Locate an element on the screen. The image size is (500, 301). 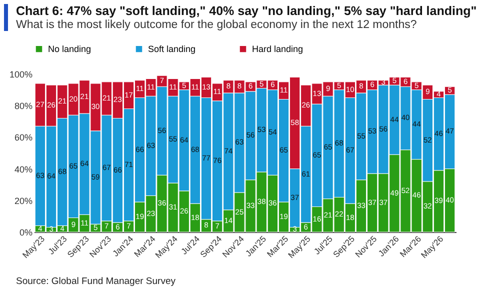
y-tick-label: 40% is located at coordinates (23, 169).